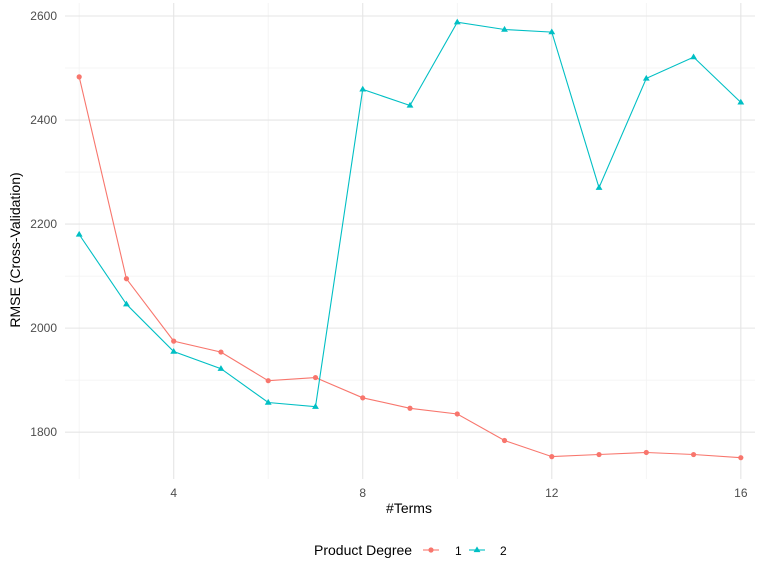 This screenshot has height=576, width=768. I want to click on x-tick-label: 8, so click(362, 493).